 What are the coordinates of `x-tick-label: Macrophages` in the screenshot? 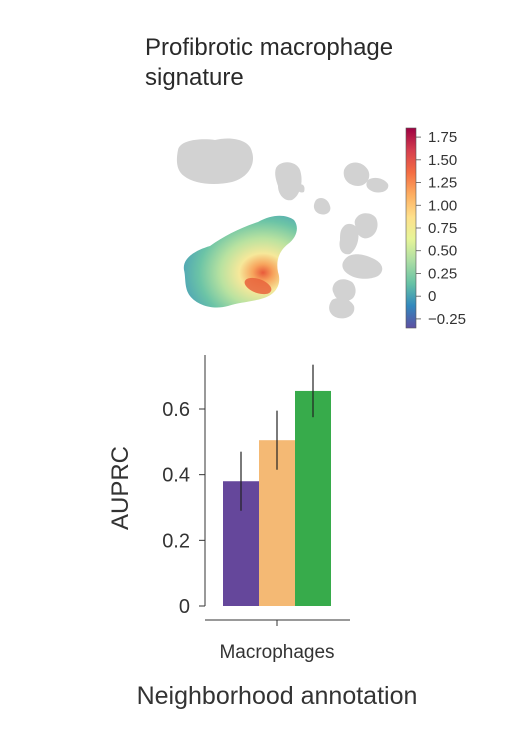 It's located at (276, 652).